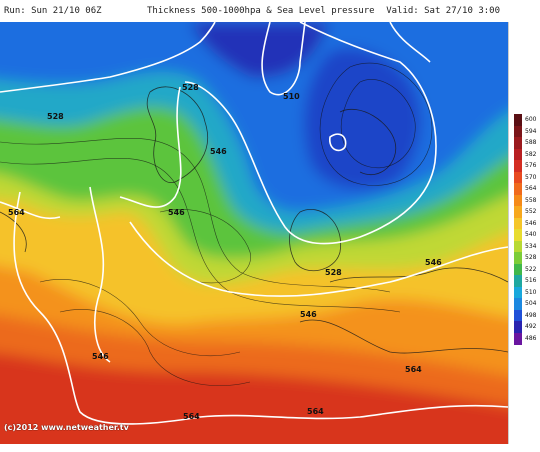 This screenshot has width=540, height=452. What do you see at coordinates (531, 212) in the screenshot?
I see `legend-tick-label: 552` at bounding box center [531, 212].